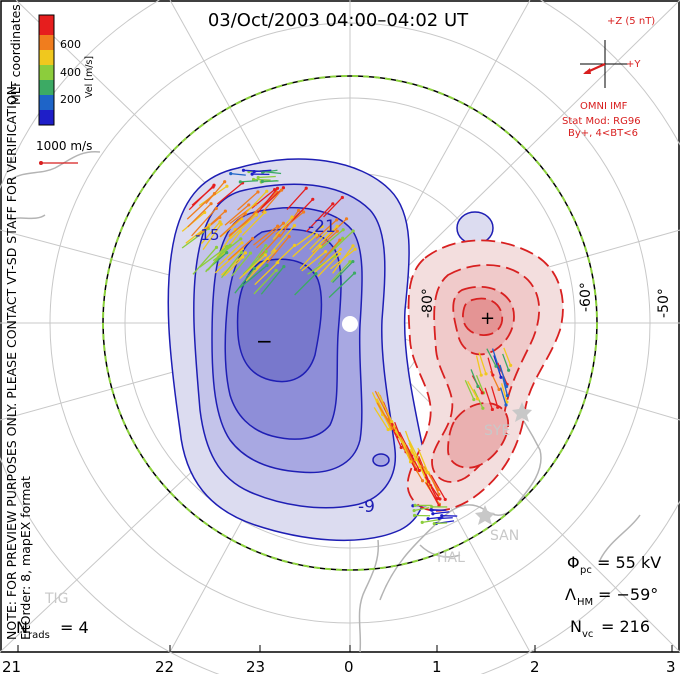 The width and height of the screenshot is (680, 674). I want to click on contour-label-3: -15, so click(207, 235).